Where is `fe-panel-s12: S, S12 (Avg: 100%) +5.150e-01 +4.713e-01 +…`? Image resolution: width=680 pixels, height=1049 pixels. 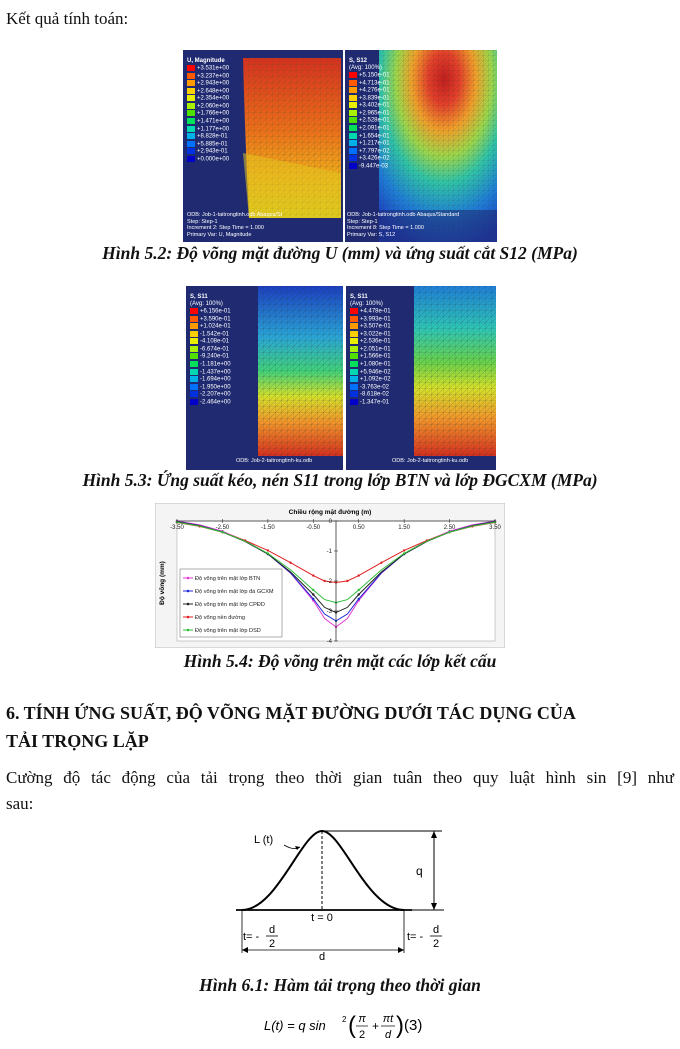 fe-panel-s12: S, S12 (Avg: 100%) +5.150e-01 +4.713e-01 +… is located at coordinates (421, 146).